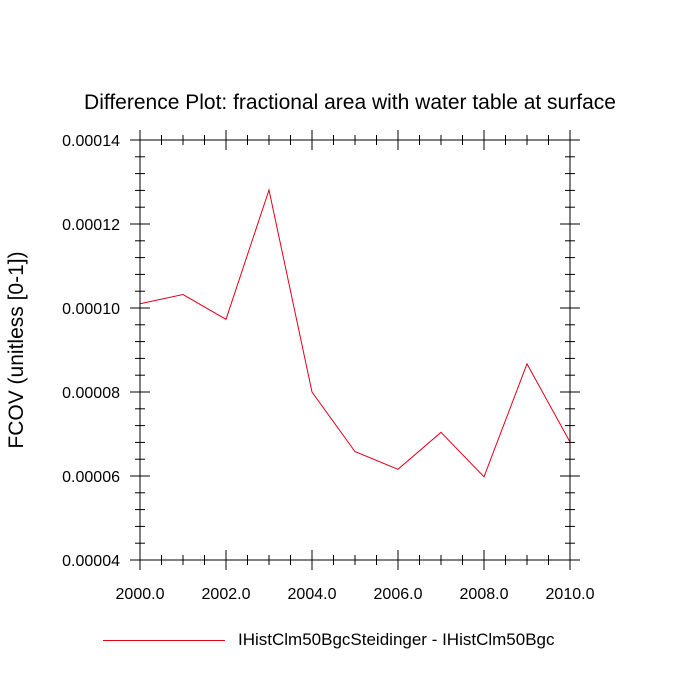 This screenshot has width=700, height=700. What do you see at coordinates (570, 594) in the screenshot?
I see `x-tick-label: 2010.0` at bounding box center [570, 594].